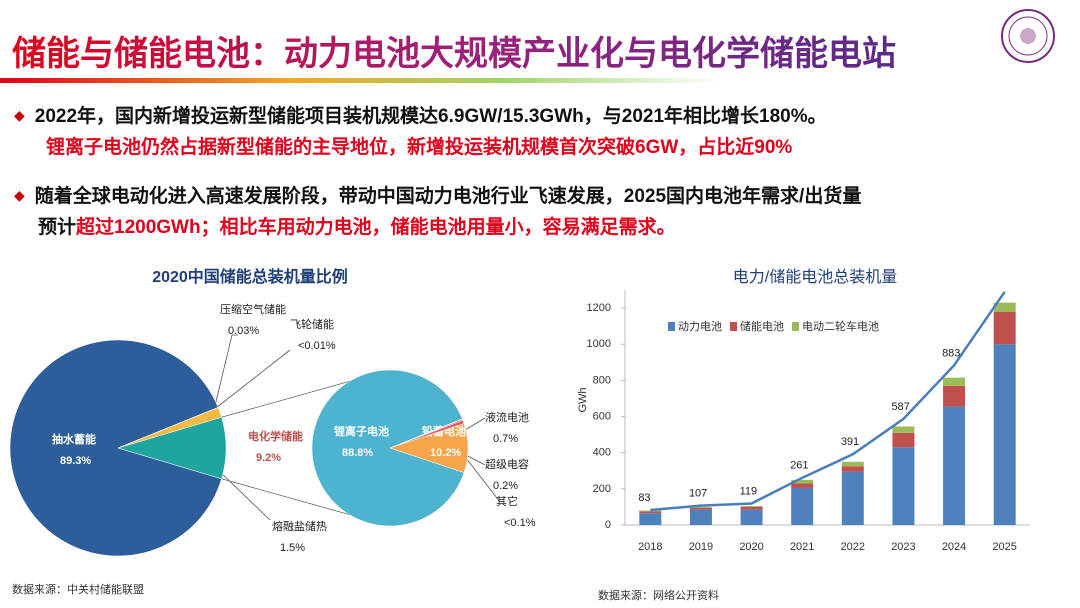 The image size is (1080, 608). Describe the element at coordinates (650, 547) in the screenshot. I see `x-tick-label: 2018` at that location.